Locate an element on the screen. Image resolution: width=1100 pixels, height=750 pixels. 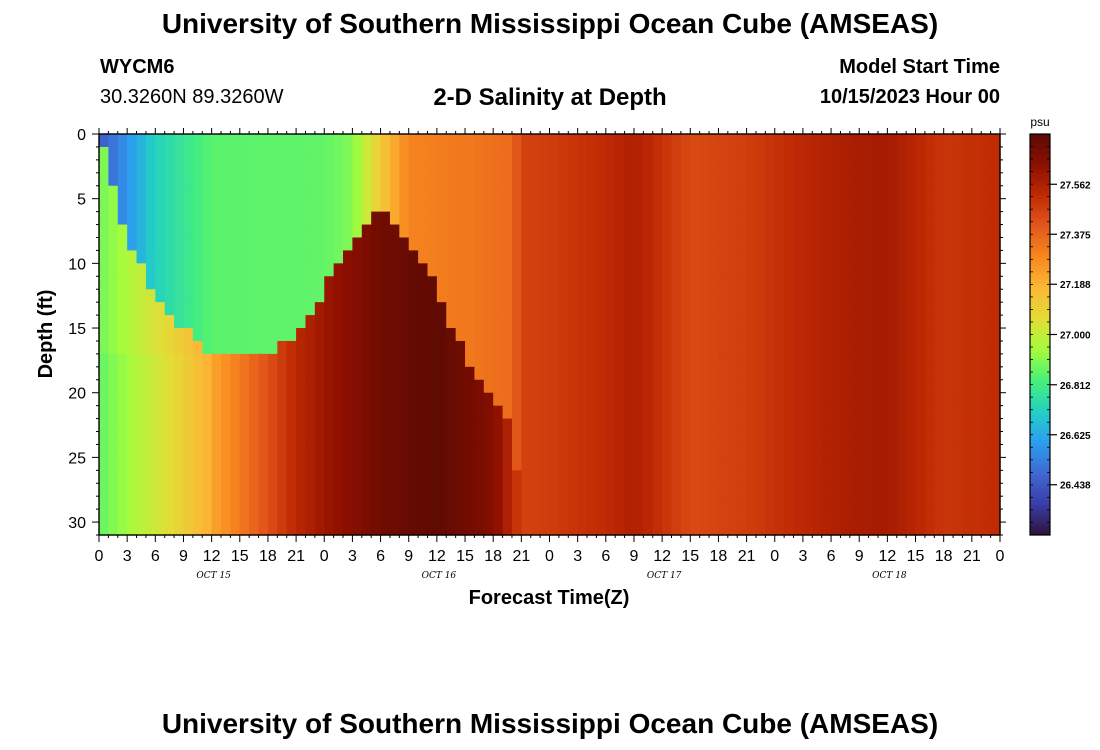
x-tick-label: 9 is located at coordinates (183, 556).